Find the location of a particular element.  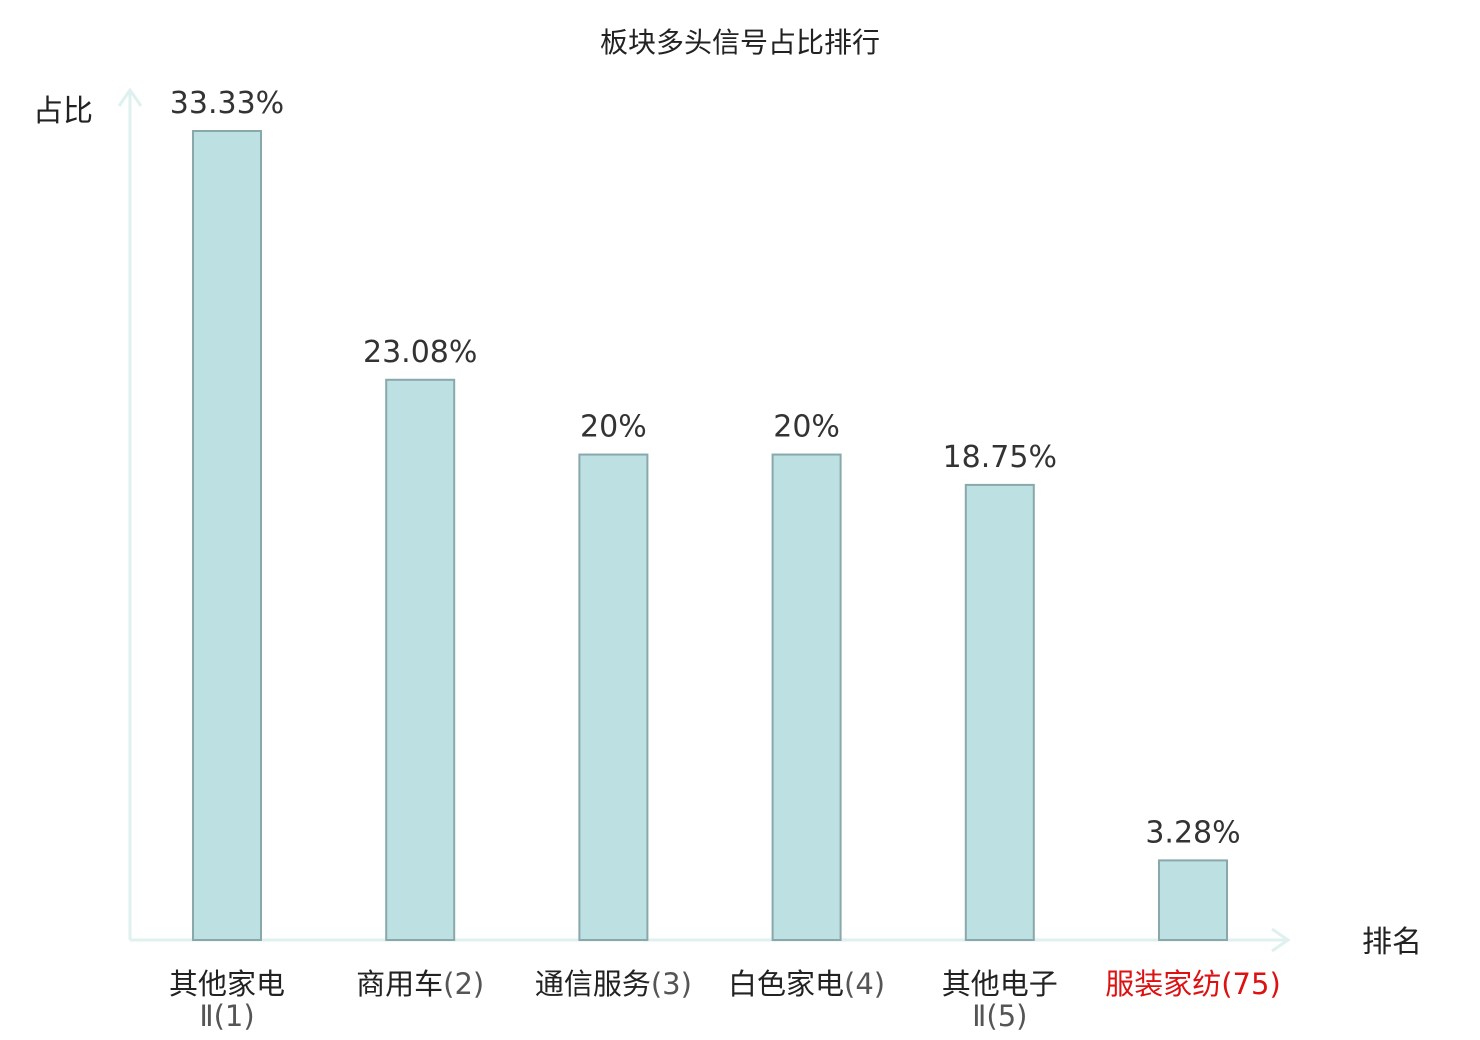

value-label-4: 20% is located at coordinates (806, 427).